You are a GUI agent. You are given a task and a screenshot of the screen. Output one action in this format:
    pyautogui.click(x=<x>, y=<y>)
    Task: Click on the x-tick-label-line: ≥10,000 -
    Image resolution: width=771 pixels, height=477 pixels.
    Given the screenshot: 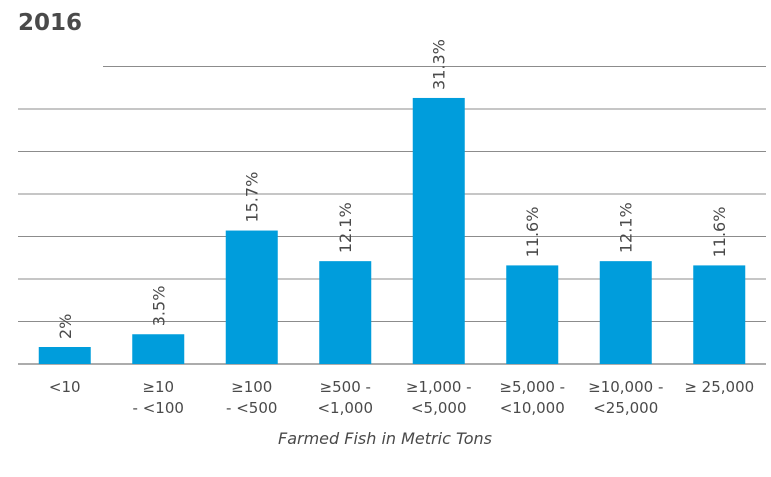 What is the action you would take?
    pyautogui.click(x=625, y=387)
    